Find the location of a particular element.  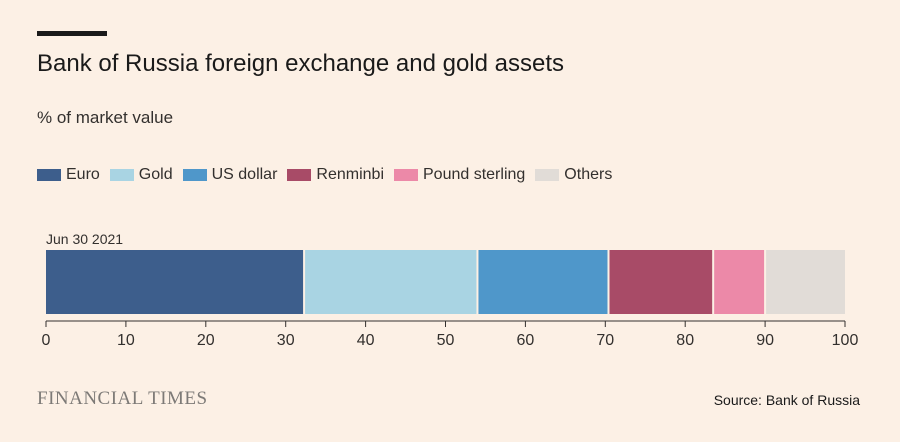

legend-item-renminbi: Renminbi is located at coordinates (335, 175).